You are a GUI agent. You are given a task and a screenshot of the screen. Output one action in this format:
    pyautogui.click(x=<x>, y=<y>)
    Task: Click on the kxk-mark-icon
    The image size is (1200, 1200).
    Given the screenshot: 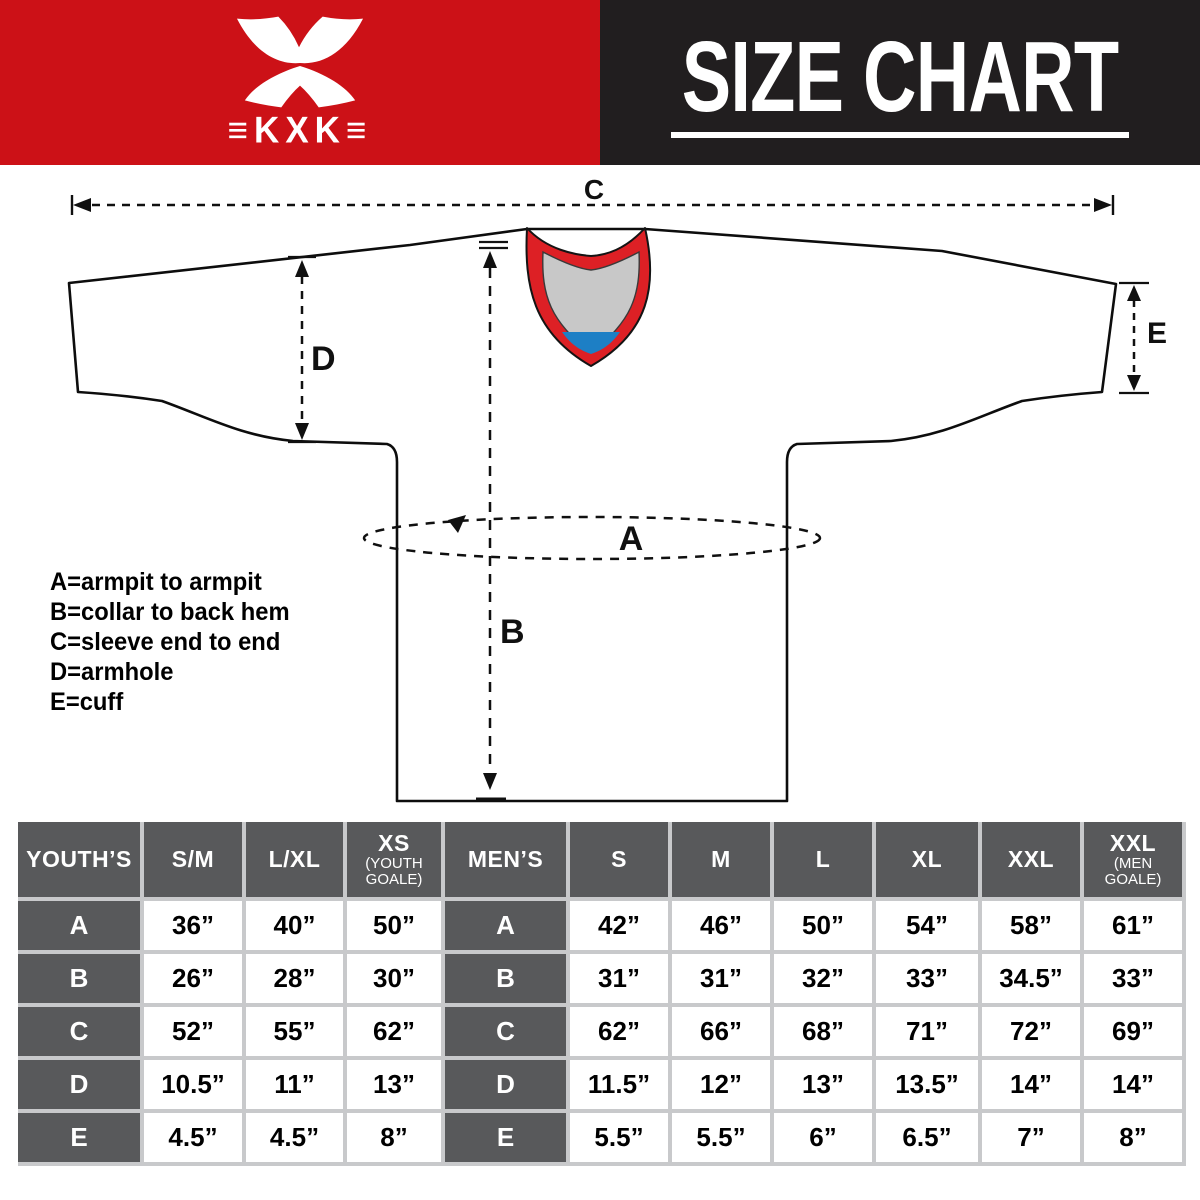 What is the action you would take?
    pyautogui.click(x=300, y=61)
    